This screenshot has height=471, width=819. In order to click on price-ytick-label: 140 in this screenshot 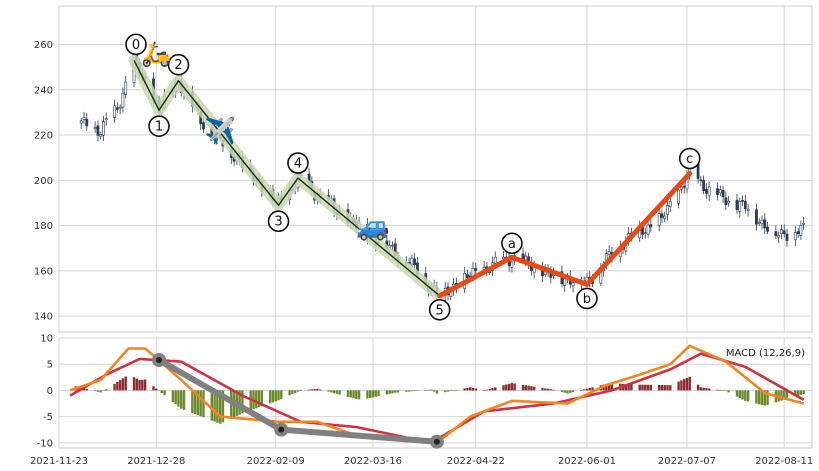, I will do `click(43, 317)`.